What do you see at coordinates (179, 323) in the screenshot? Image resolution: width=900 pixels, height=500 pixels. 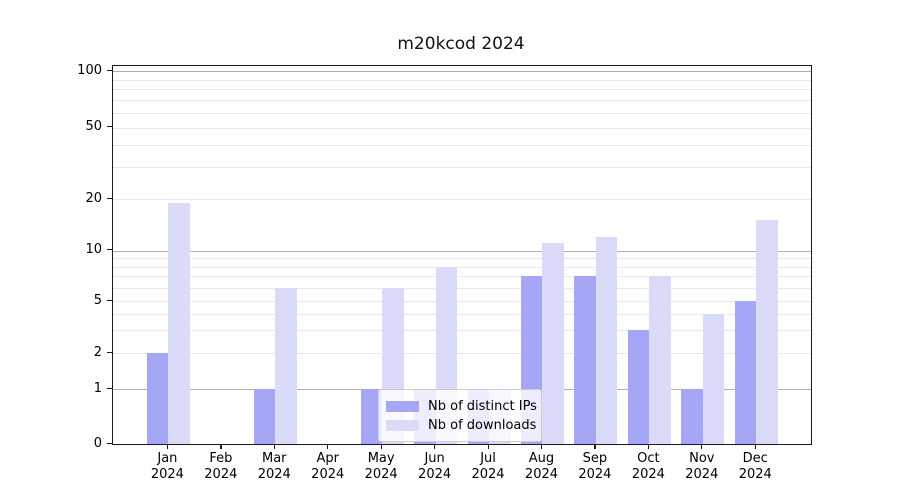 I see `bar-downloads-jan` at bounding box center [179, 323].